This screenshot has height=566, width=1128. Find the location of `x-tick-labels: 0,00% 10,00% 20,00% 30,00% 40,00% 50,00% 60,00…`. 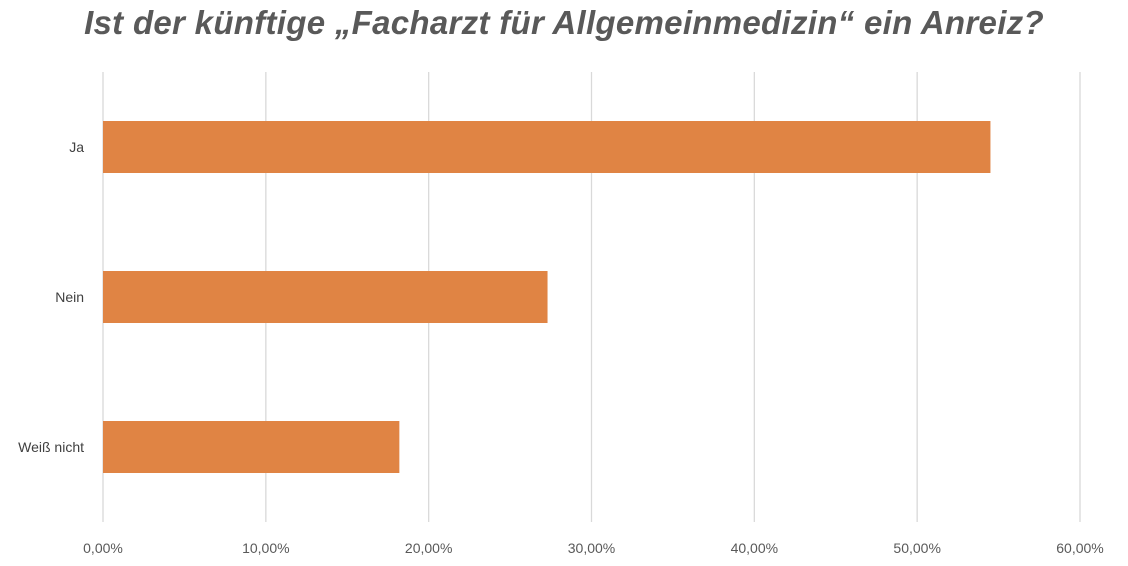

x-tick-labels: 0,00% 10,00% 20,00% 30,00% 40,00% 50,00% 60,00… is located at coordinates (593, 548).